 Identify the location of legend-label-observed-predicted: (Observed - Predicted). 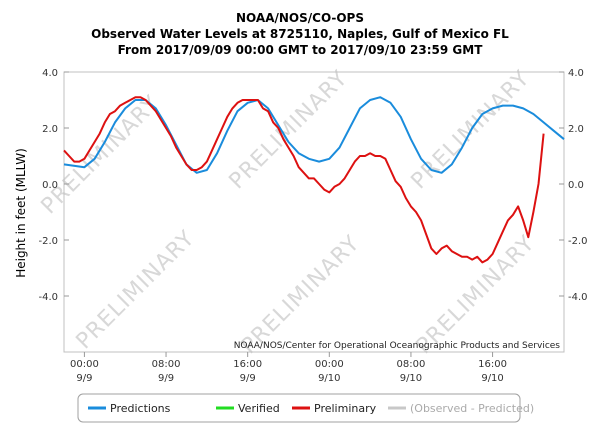
(472, 408).